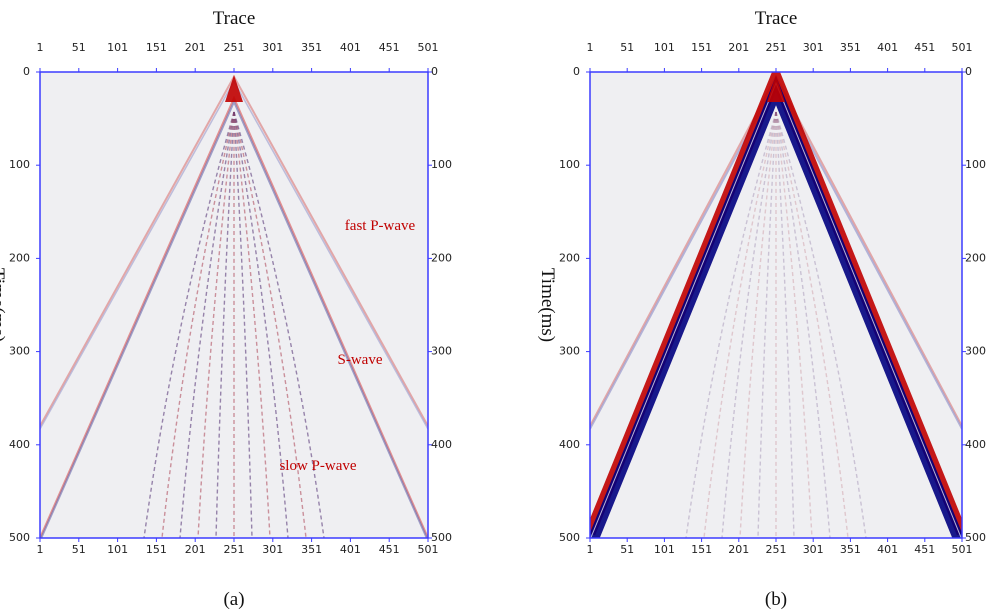  Describe the element at coordinates (776, 599) in the screenshot. I see `caption: (b)` at that location.